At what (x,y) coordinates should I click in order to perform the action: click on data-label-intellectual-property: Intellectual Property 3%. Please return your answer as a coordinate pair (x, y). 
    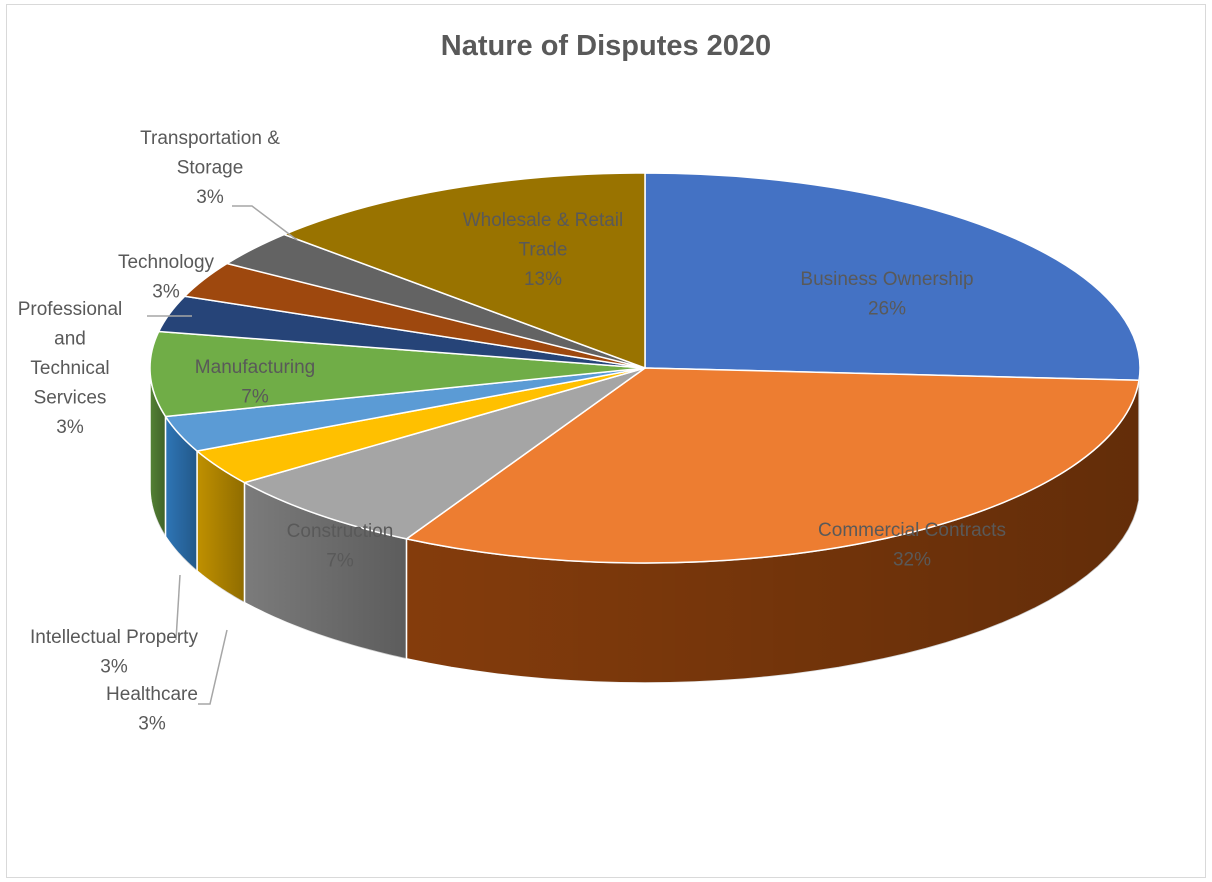
    Looking at the image, I should click on (114, 652).